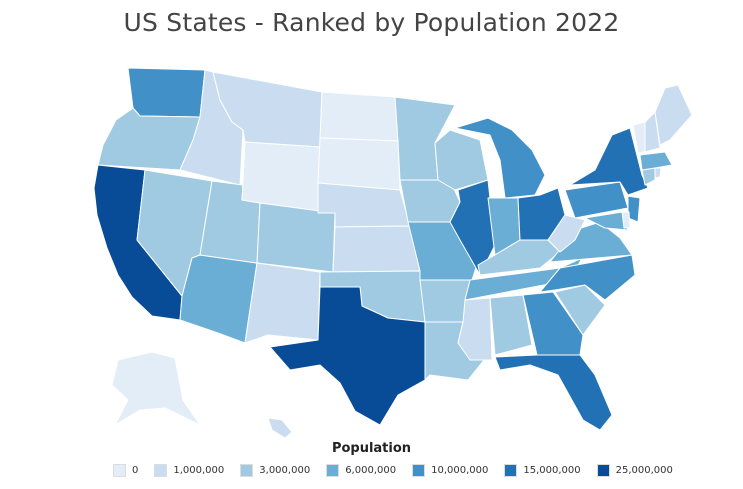  What do you see at coordinates (587, 277) in the screenshot?
I see `state-NC` at bounding box center [587, 277].